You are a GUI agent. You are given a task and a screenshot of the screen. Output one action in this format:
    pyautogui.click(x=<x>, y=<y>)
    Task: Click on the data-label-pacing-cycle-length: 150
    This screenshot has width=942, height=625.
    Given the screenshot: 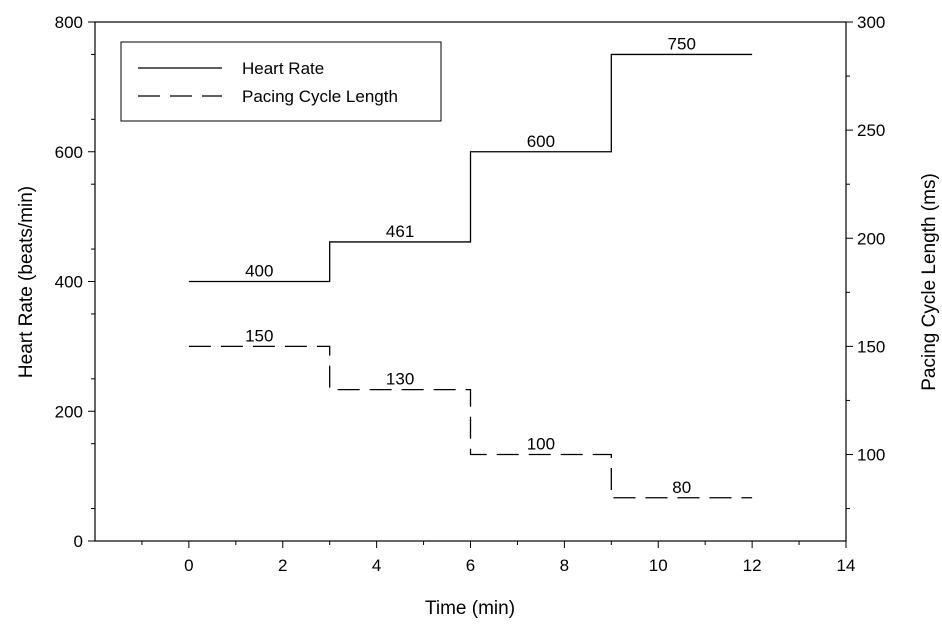 What is the action you would take?
    pyautogui.click(x=259, y=335)
    